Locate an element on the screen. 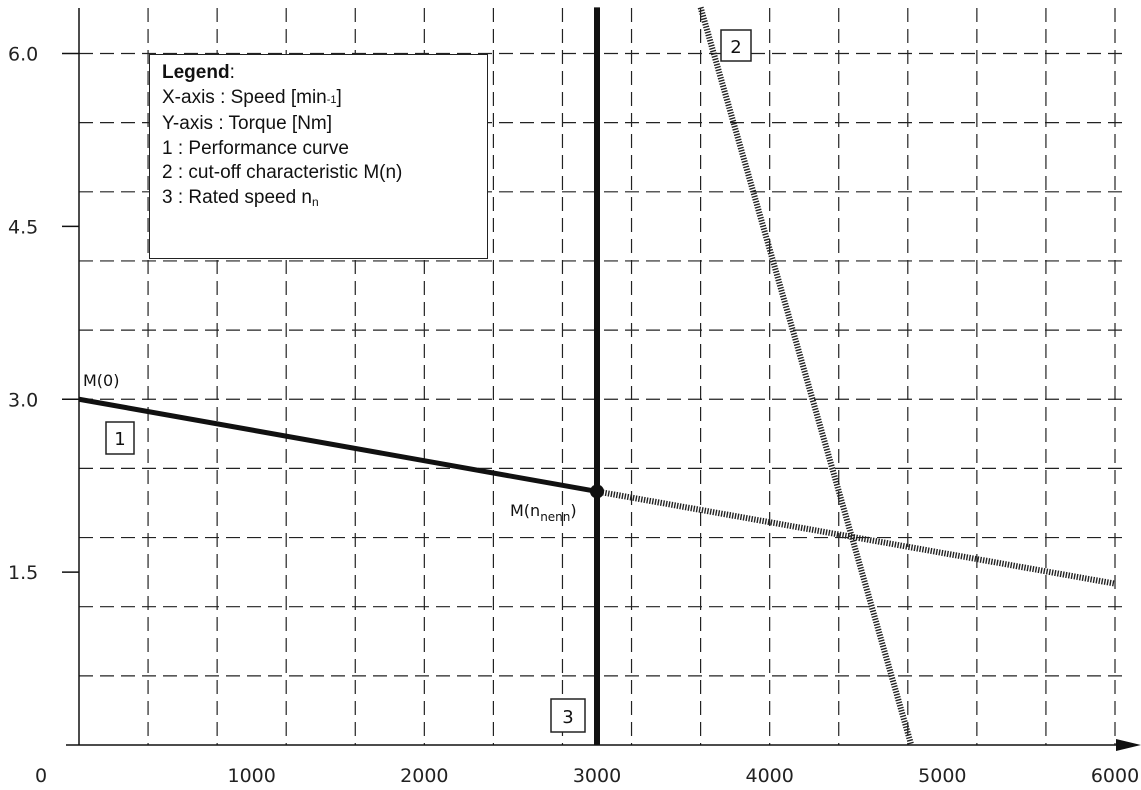 Image resolution: width=1141 pixels, height=790 pixels. performance-curve-extension-line is located at coordinates (856, 537).